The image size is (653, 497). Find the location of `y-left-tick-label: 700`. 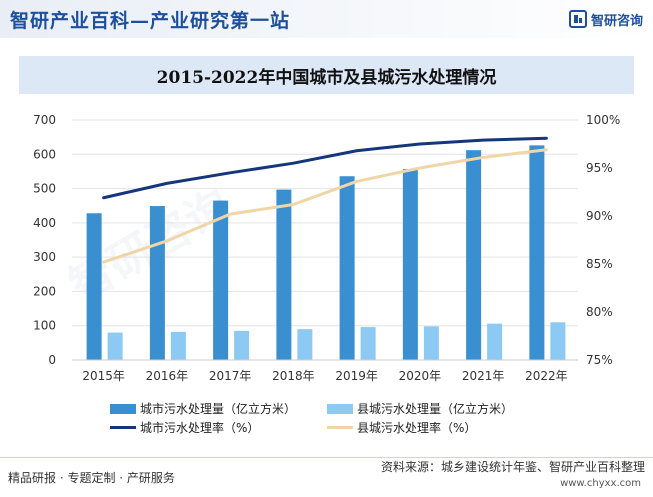

y-left-tick-label: 700 is located at coordinates (44, 120).